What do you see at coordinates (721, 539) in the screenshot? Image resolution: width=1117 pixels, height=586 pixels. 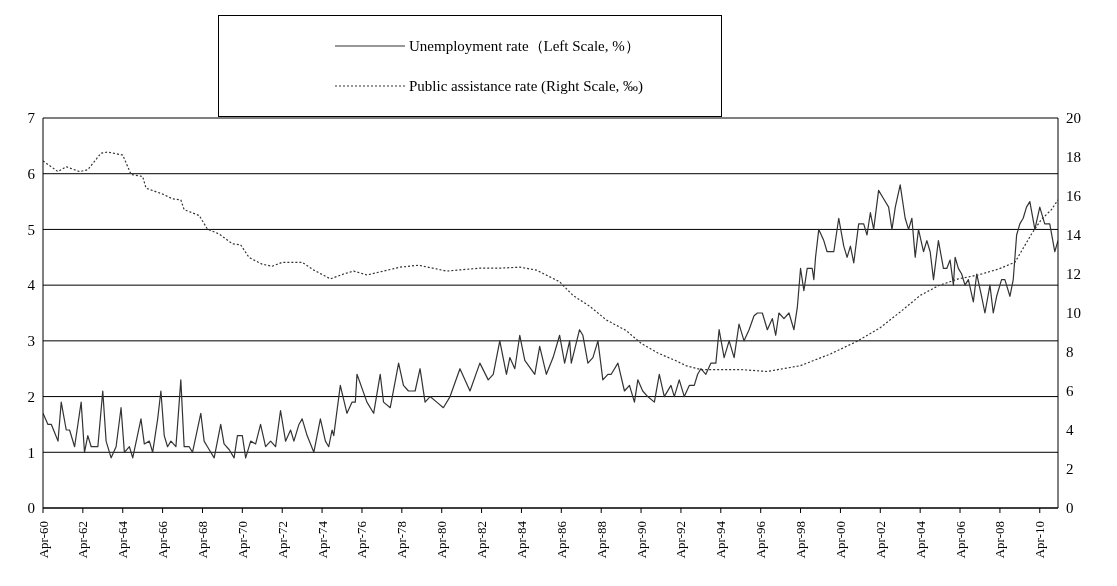 I see `x-tick-label: Apr-94` at bounding box center [721, 539].